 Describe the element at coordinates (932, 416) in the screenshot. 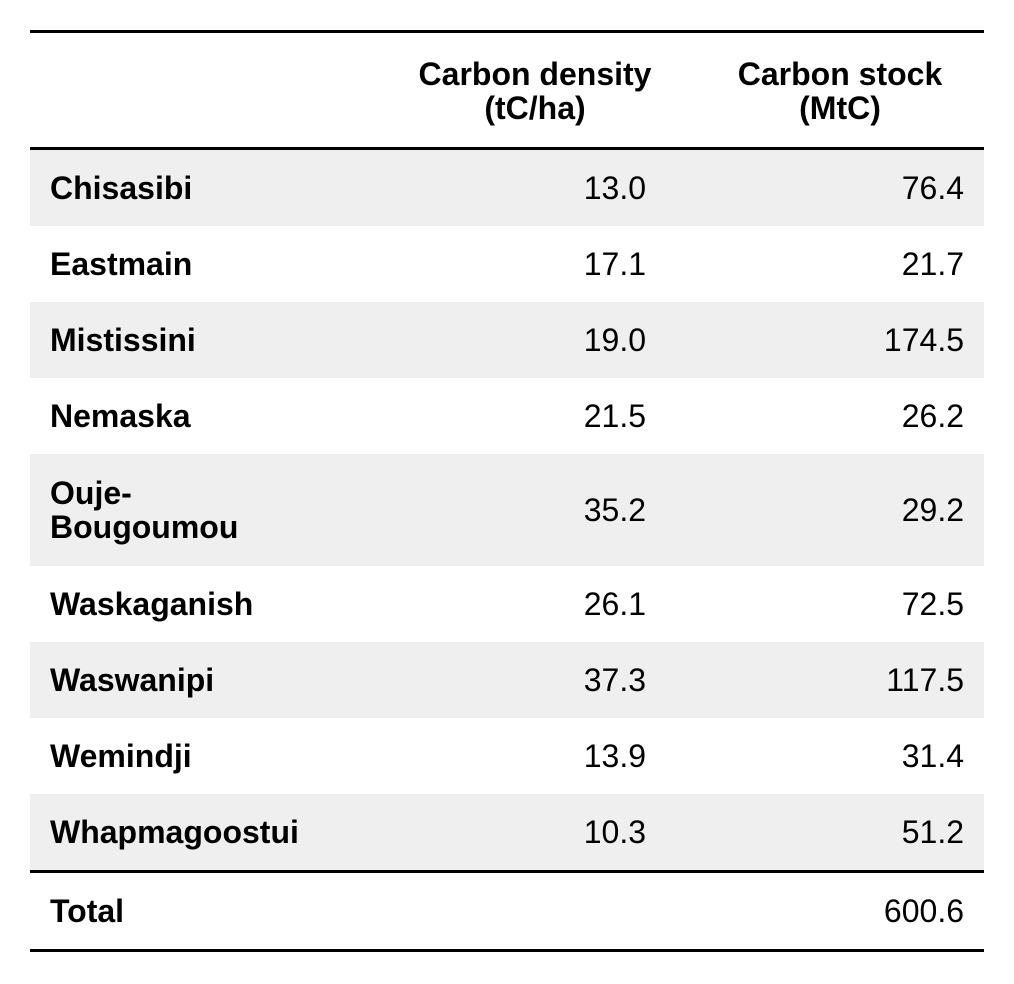

I see `row-carbon-stock: 26.2` at that location.